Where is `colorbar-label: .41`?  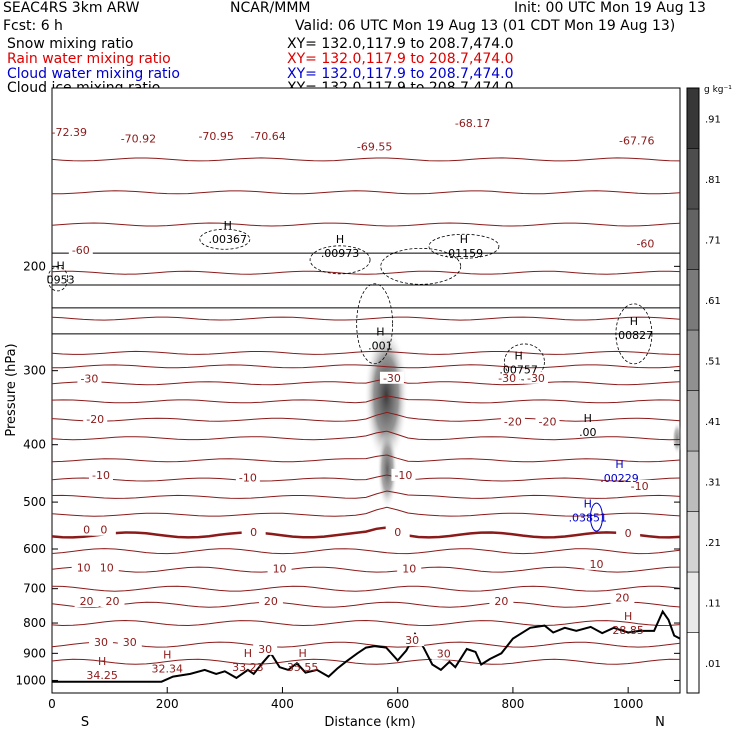 colorbar-label: .41 is located at coordinates (713, 422).